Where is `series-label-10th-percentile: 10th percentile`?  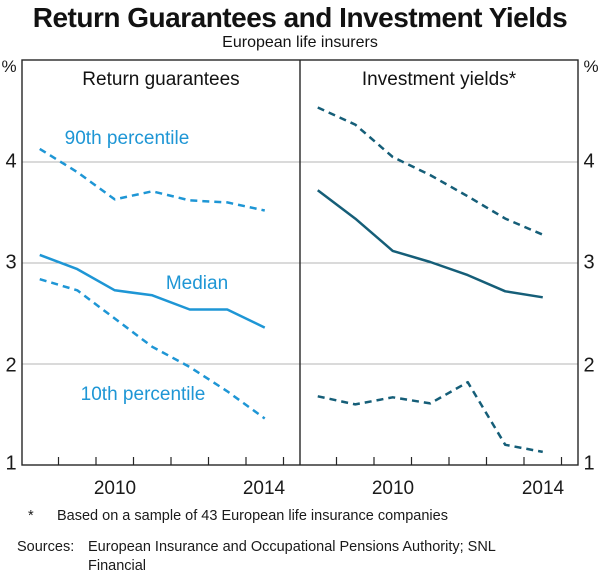
series-label-10th-percentile: 10th percentile is located at coordinates (143, 394).